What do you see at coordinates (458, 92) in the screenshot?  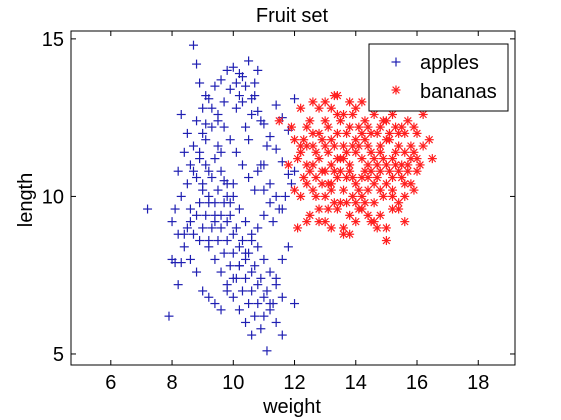 I see `legend-bananas-label: bananas` at bounding box center [458, 92].